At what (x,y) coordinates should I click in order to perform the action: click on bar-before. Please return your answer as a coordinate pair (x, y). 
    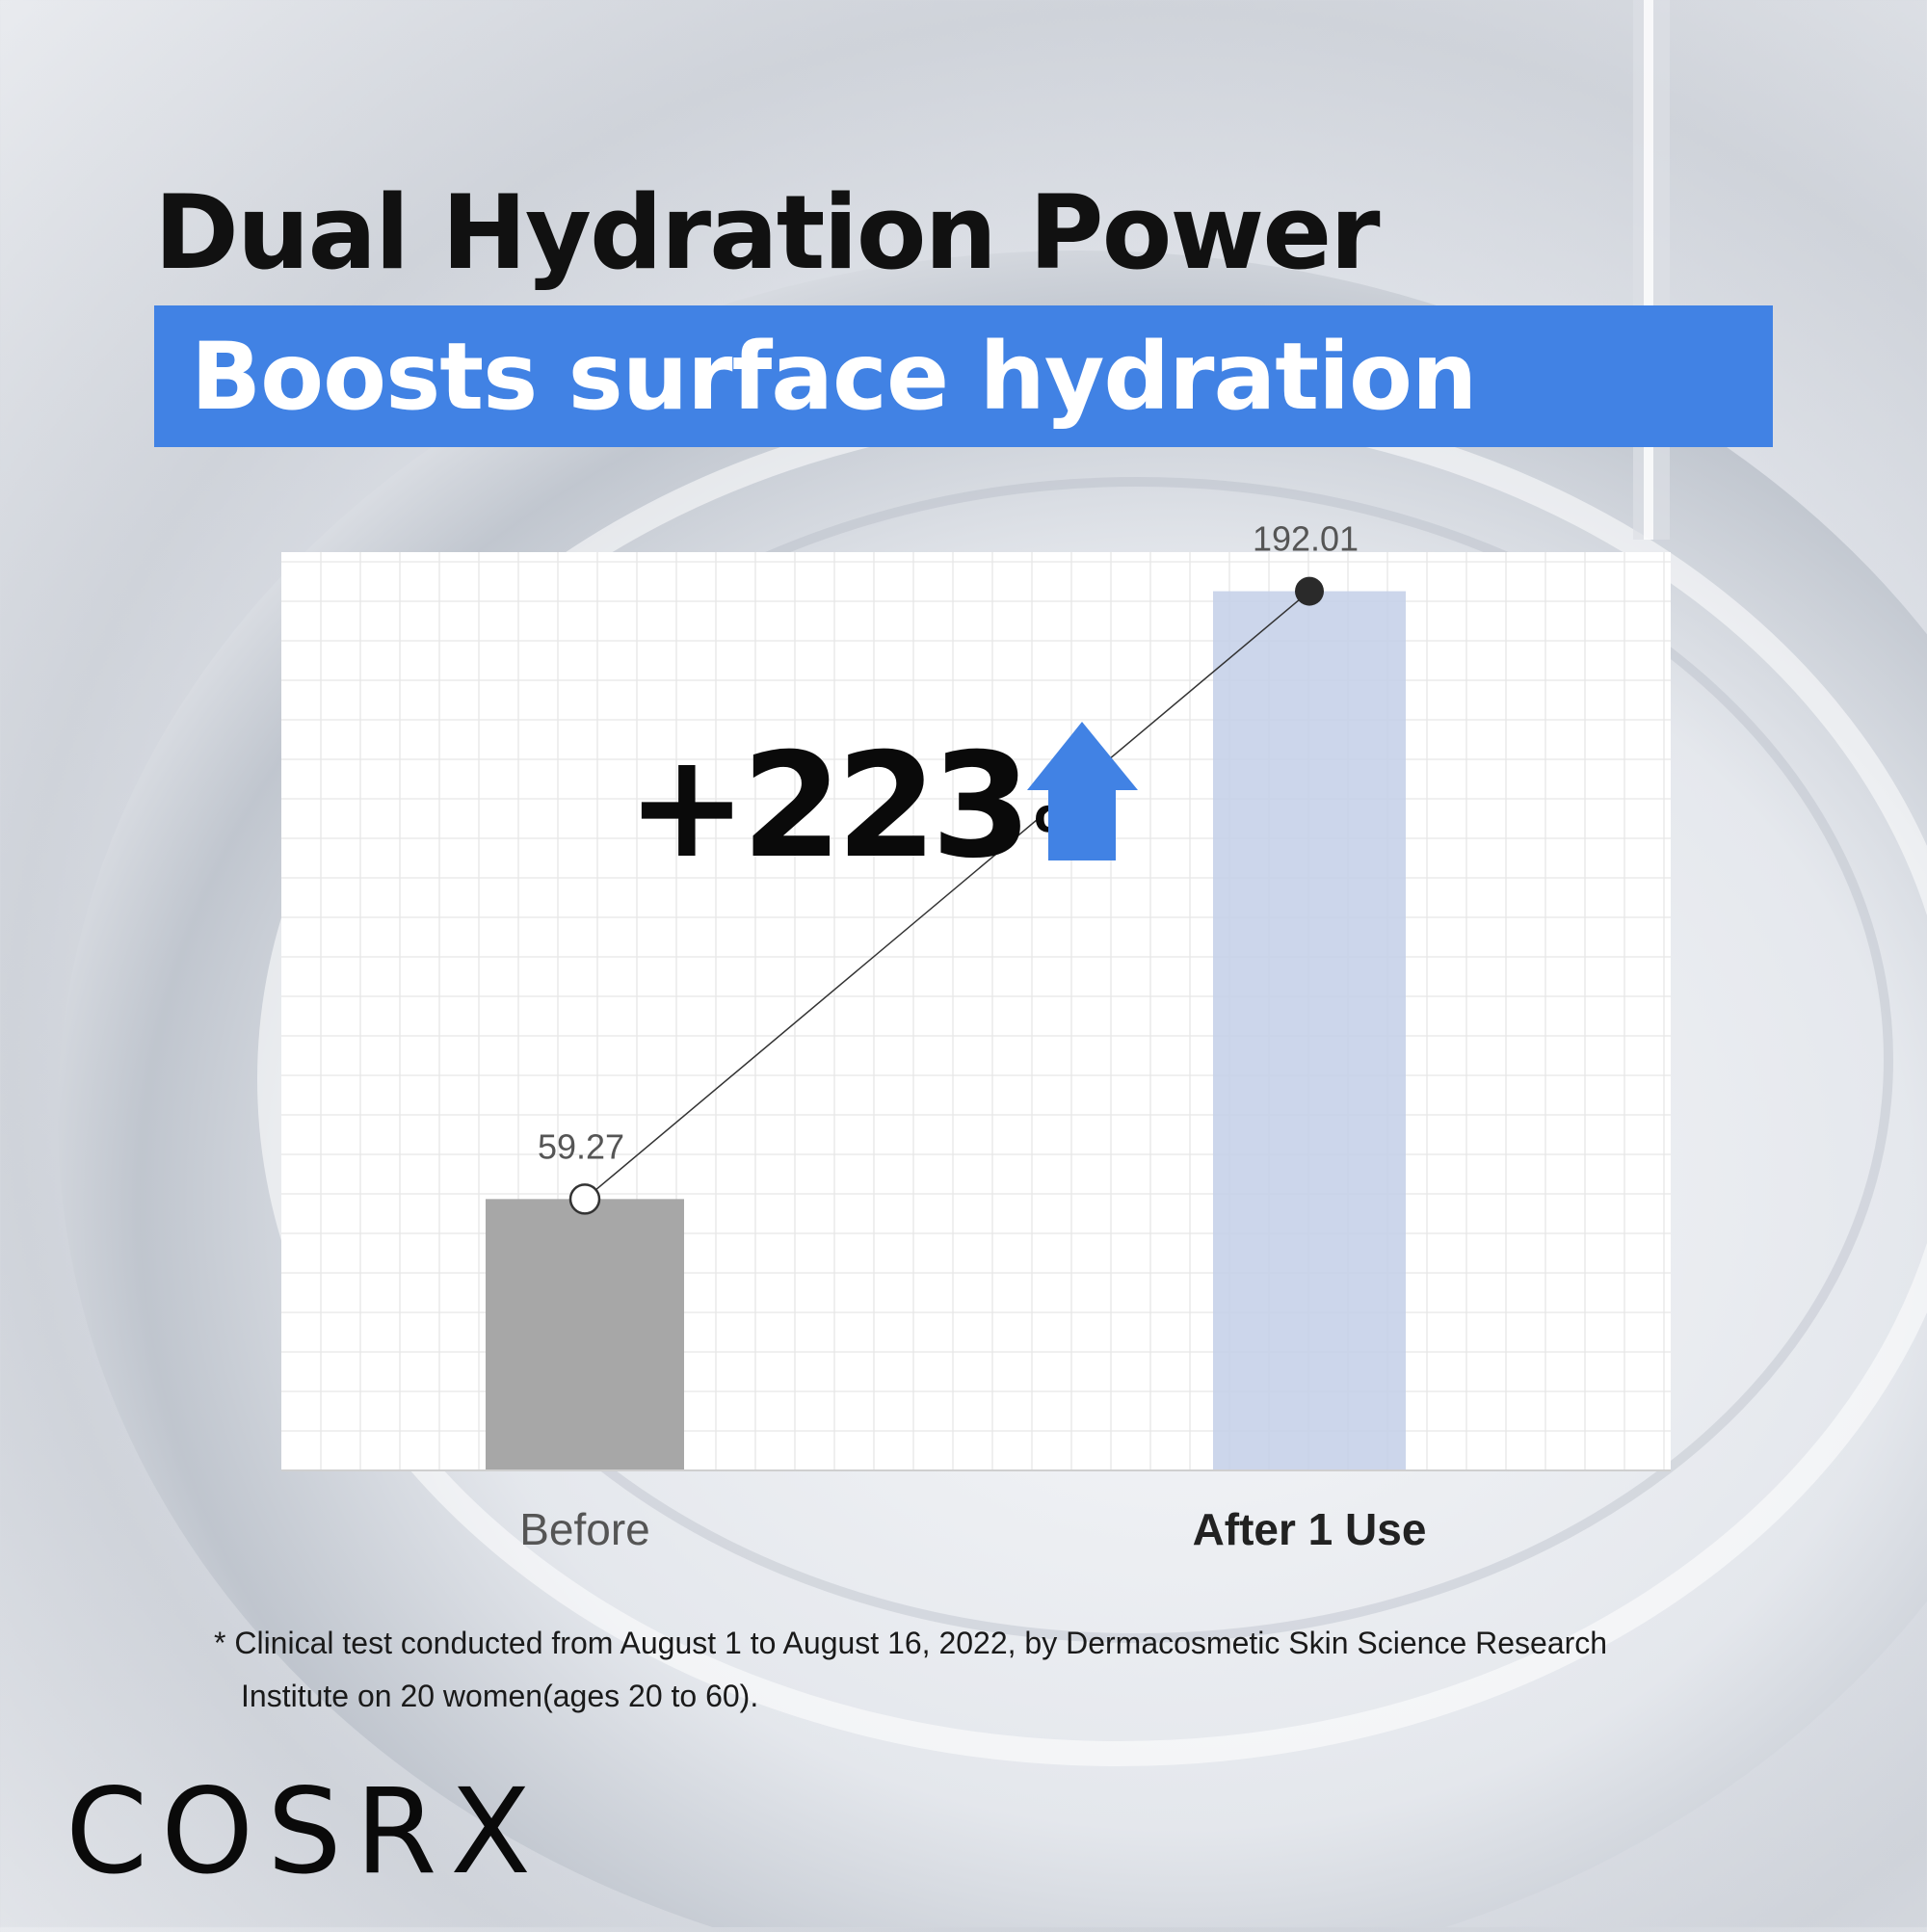
    Looking at the image, I should click on (585, 1334).